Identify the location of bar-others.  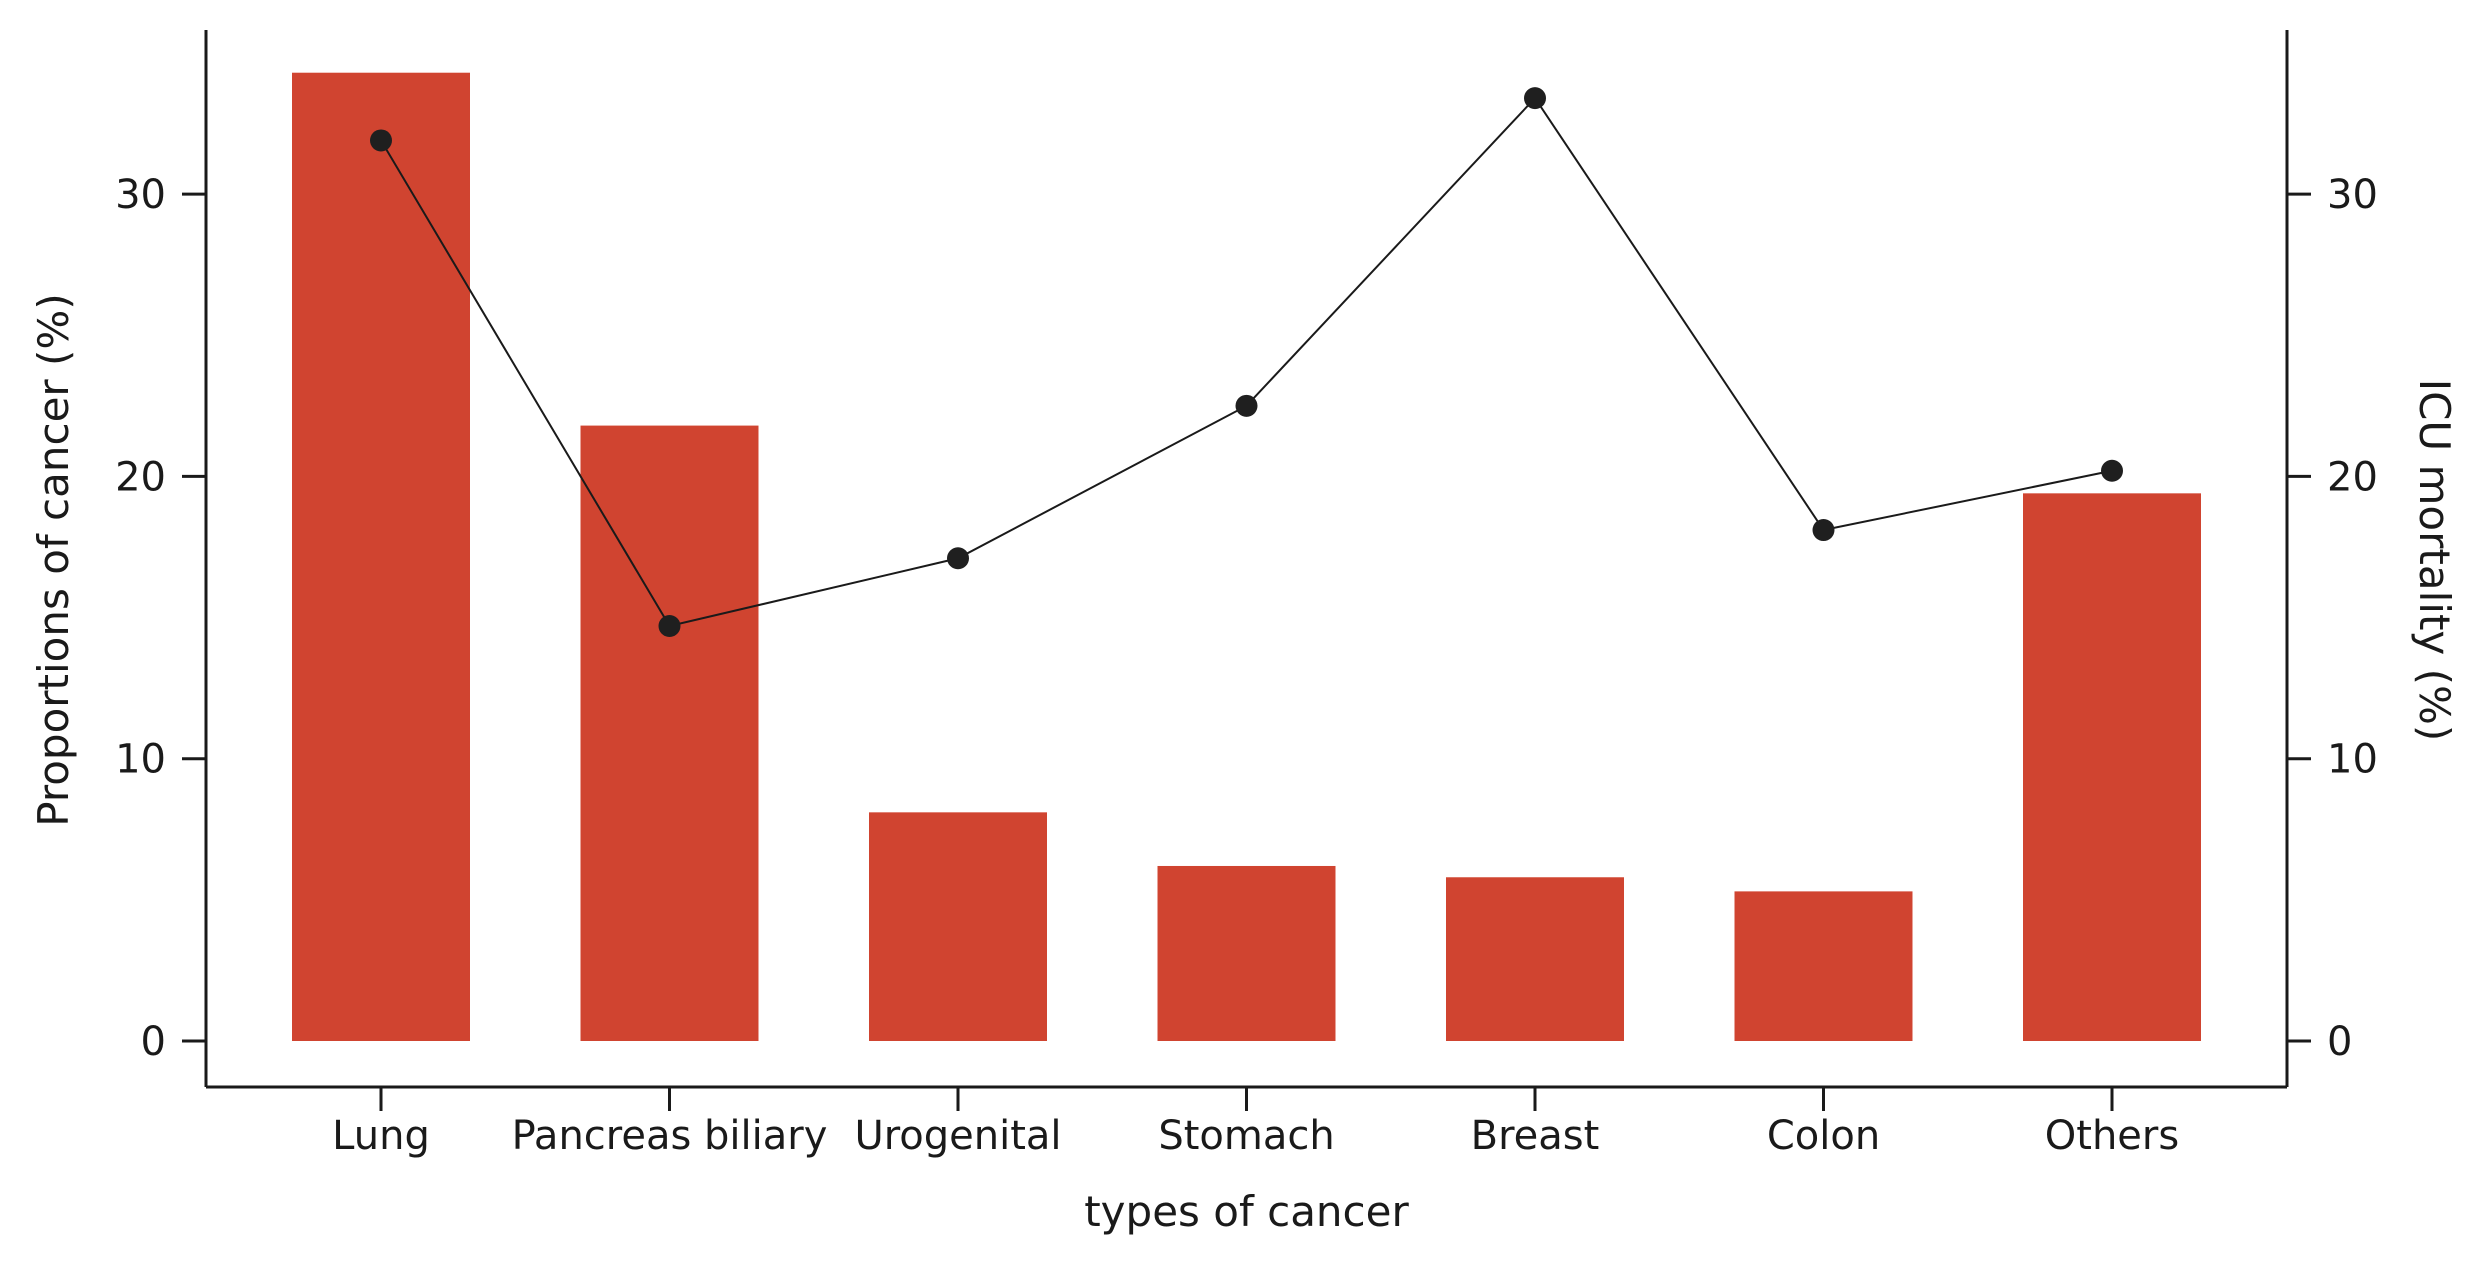
(2112, 767).